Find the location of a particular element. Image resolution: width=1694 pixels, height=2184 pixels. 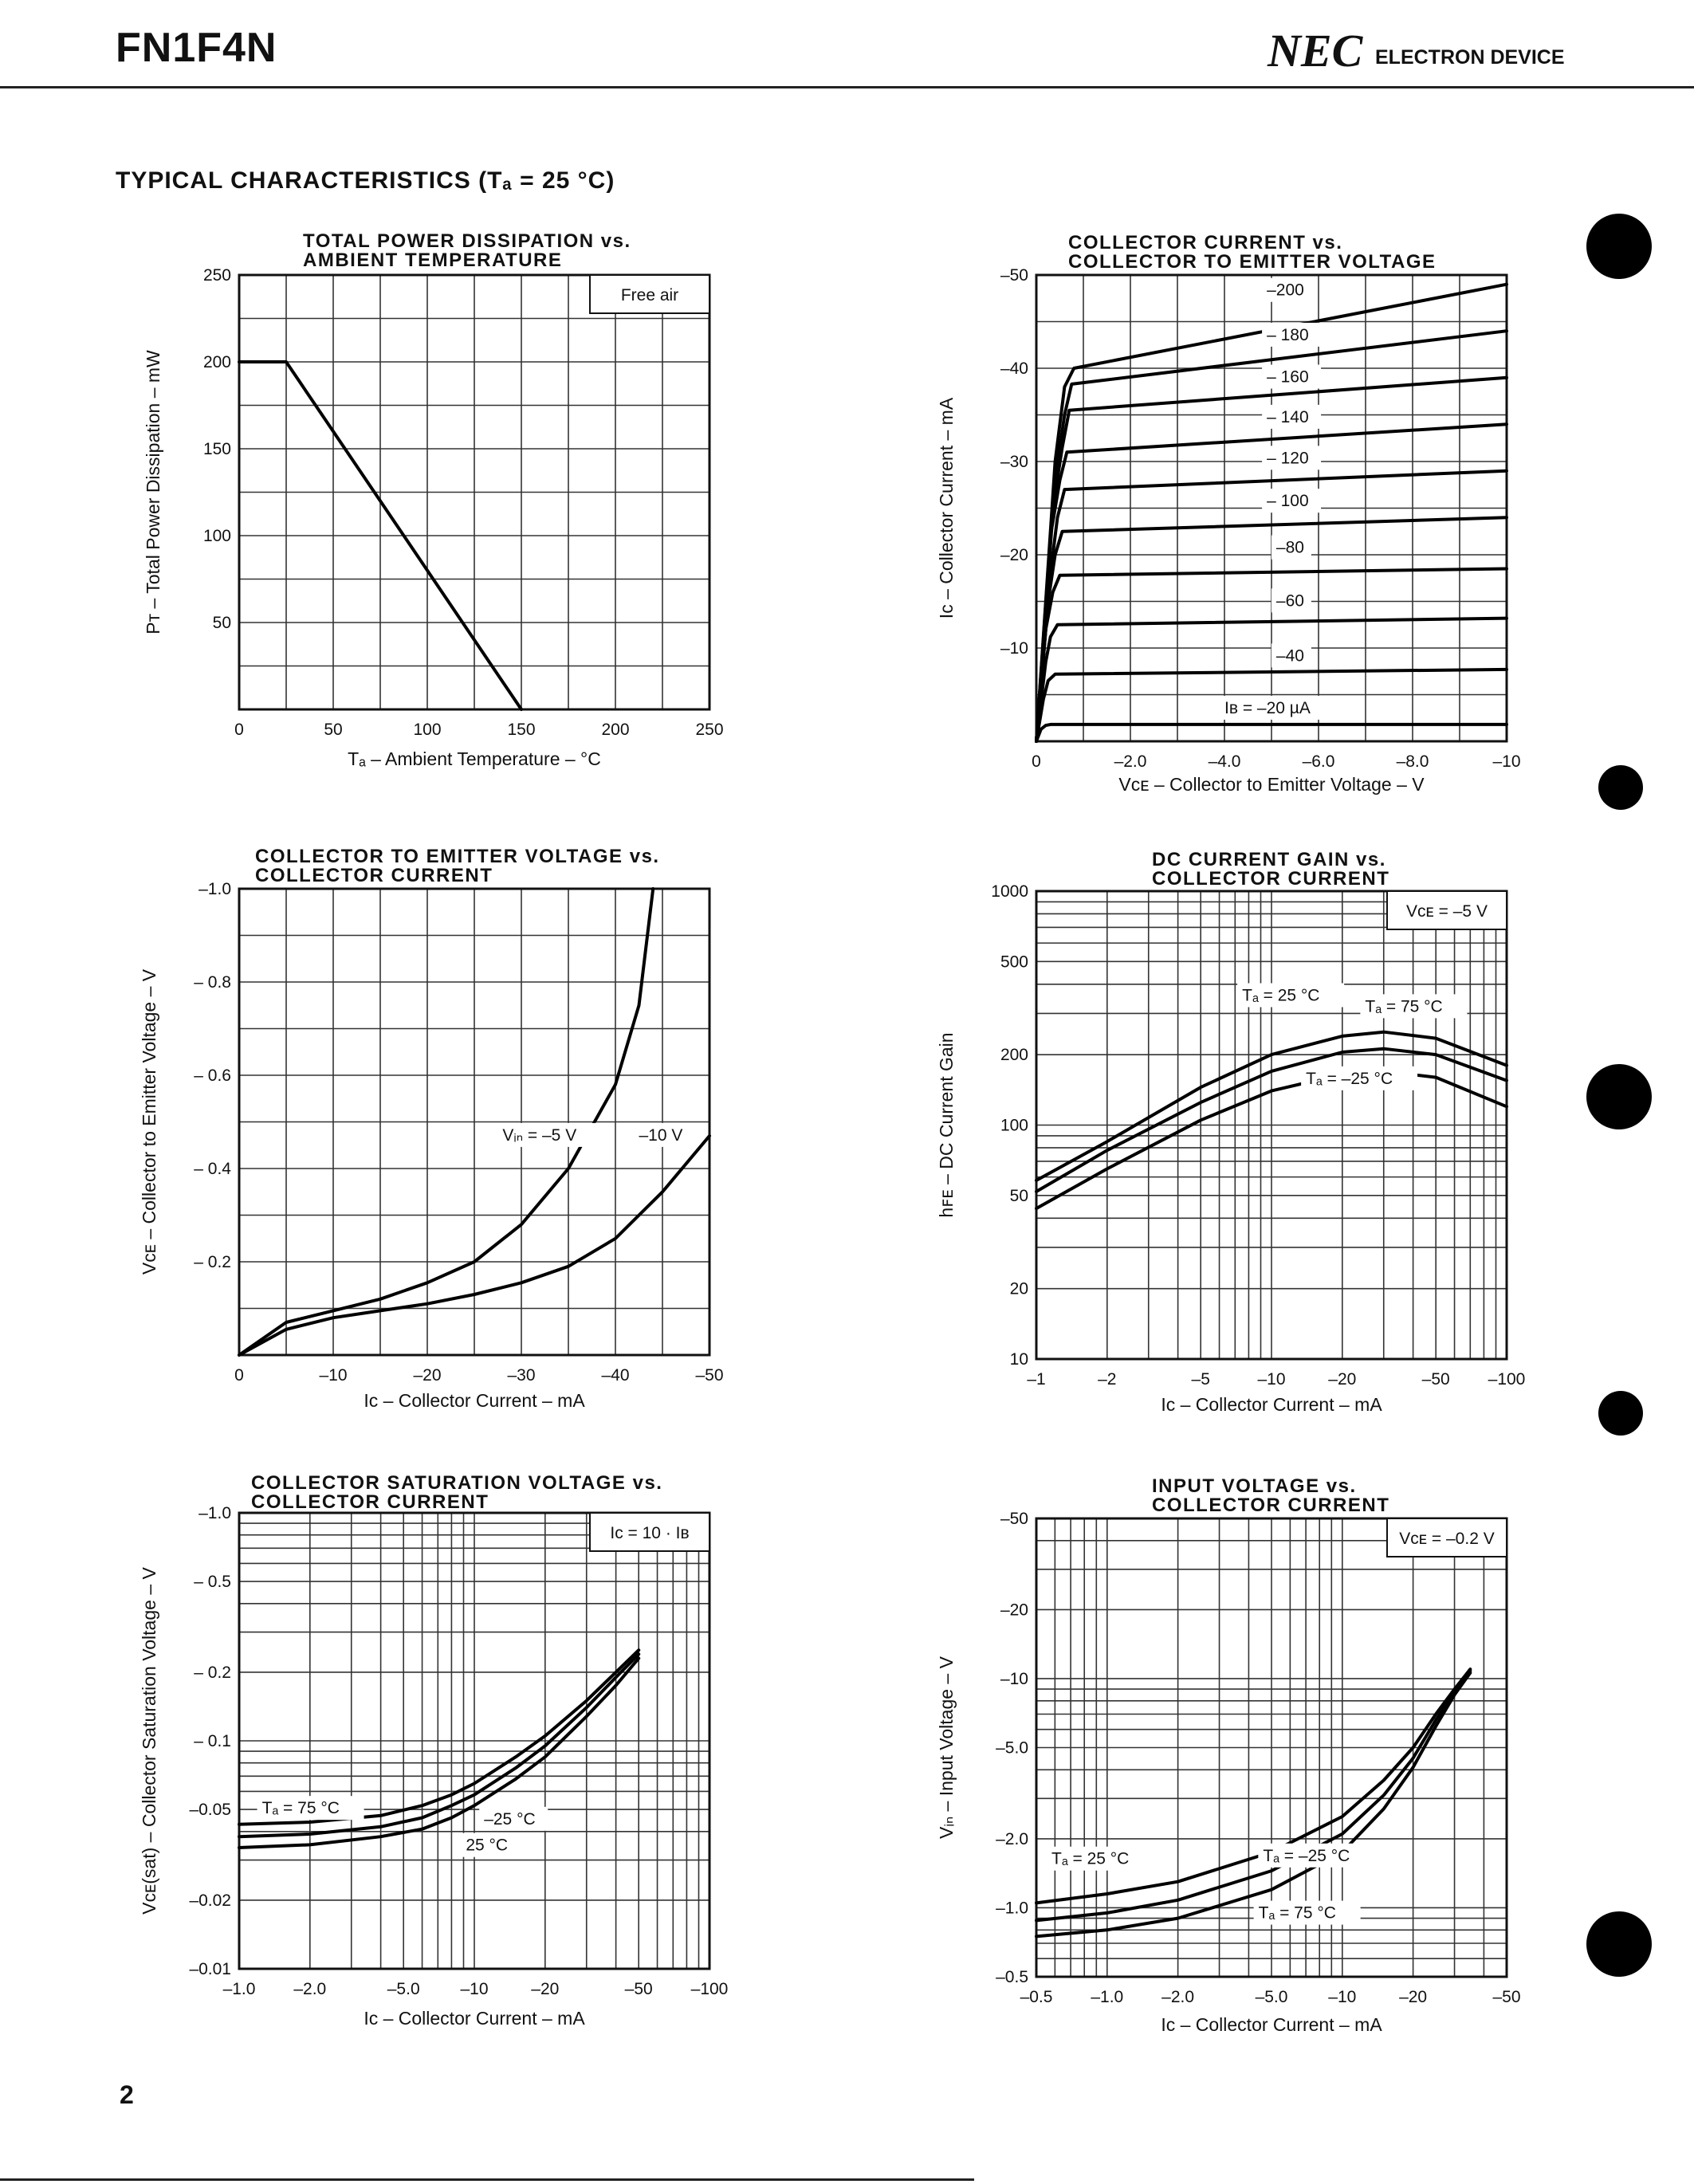

x-tick-label: –2.0 is located at coordinates (1177, 1997).